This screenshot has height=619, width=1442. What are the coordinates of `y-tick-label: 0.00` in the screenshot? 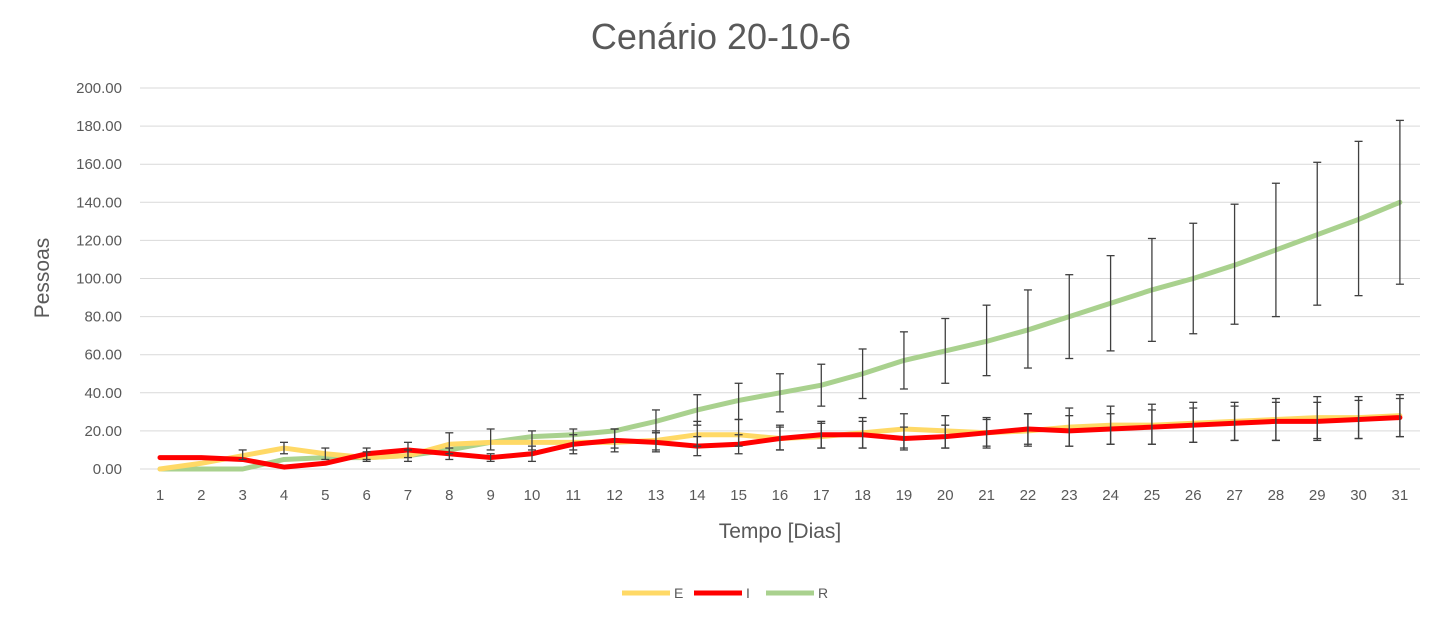 It's located at (107, 469).